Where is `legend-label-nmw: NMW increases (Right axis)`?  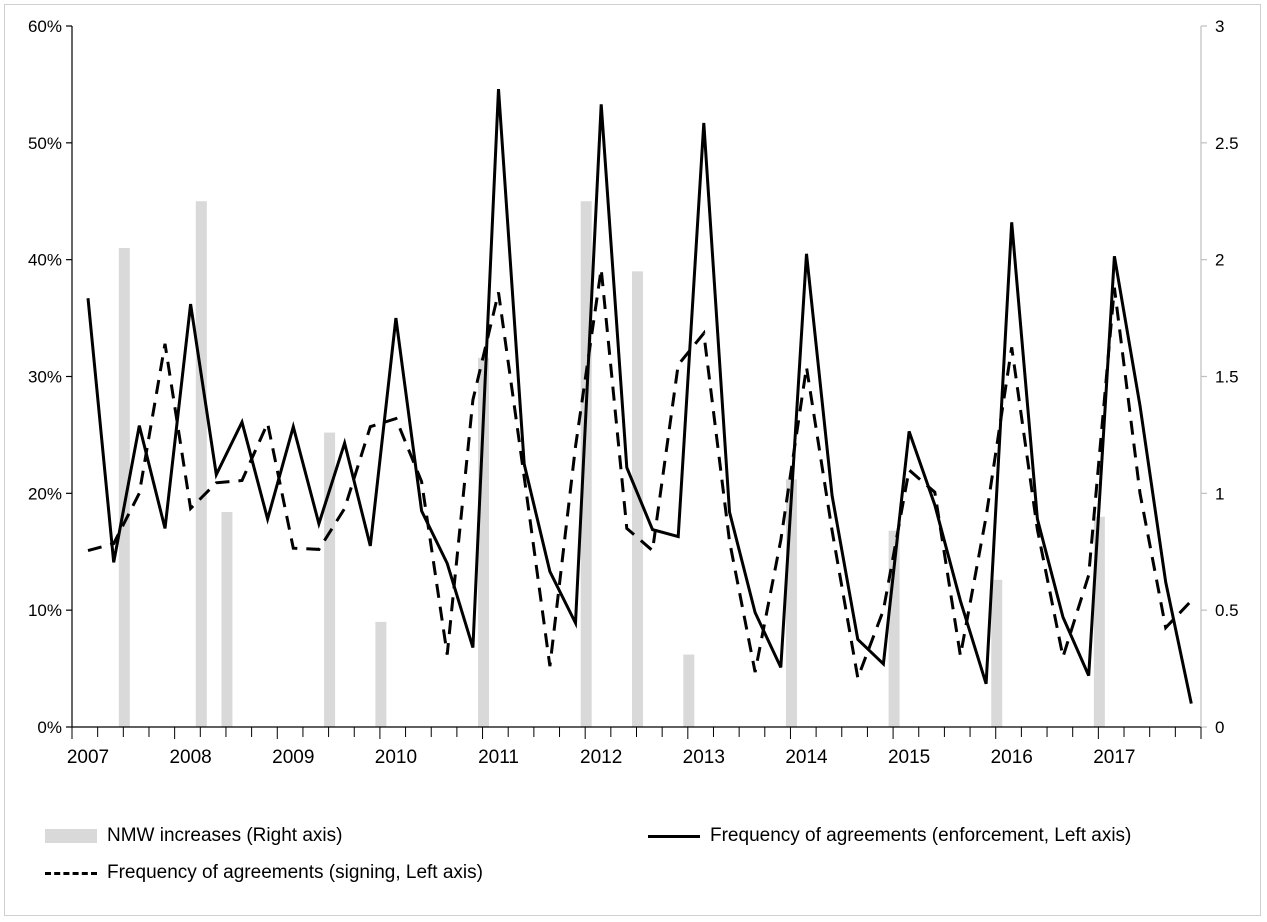
legend-label-nmw: NMW increases (Right axis) is located at coordinates (225, 835).